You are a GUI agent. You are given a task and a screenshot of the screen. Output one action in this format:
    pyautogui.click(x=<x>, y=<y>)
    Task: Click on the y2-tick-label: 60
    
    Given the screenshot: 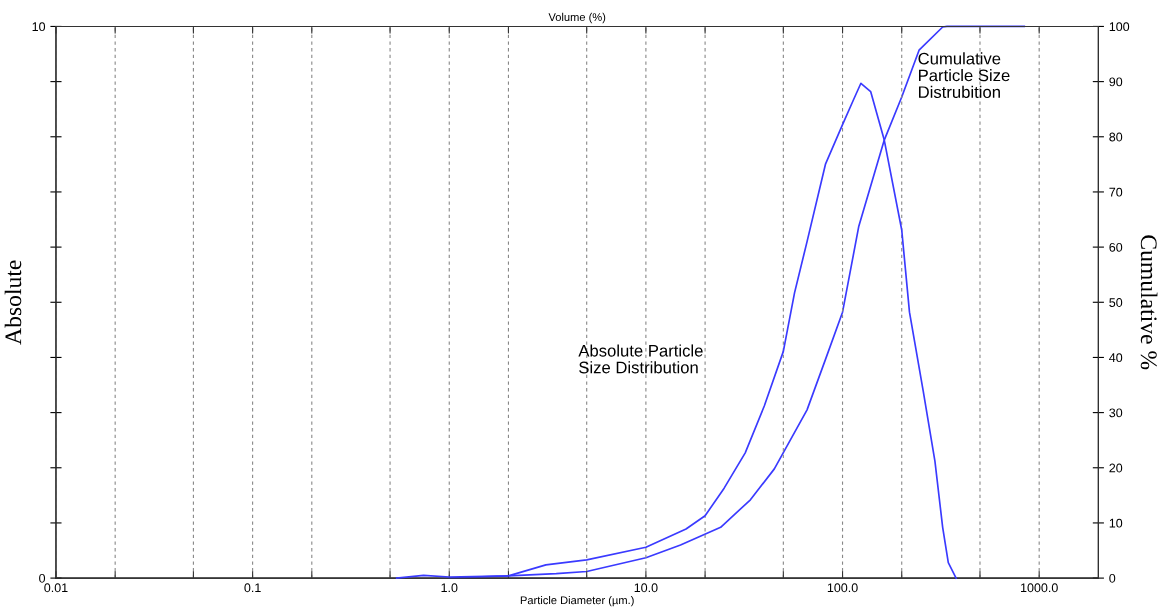 What is the action you would take?
    pyautogui.click(x=1116, y=247)
    